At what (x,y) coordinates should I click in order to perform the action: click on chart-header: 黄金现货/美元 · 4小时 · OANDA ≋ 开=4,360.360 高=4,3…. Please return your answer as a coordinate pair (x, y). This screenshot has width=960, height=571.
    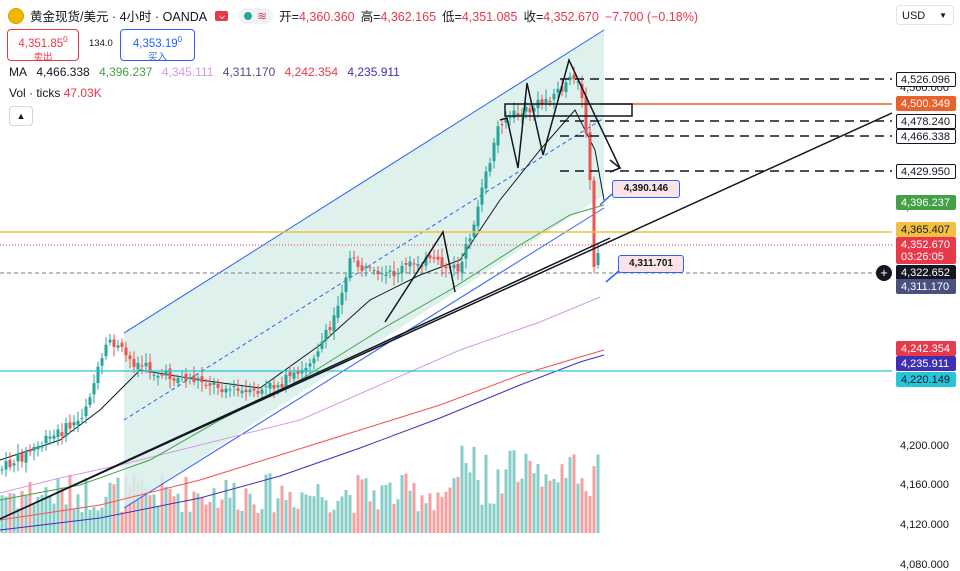
    Looking at the image, I should click on (356, 15).